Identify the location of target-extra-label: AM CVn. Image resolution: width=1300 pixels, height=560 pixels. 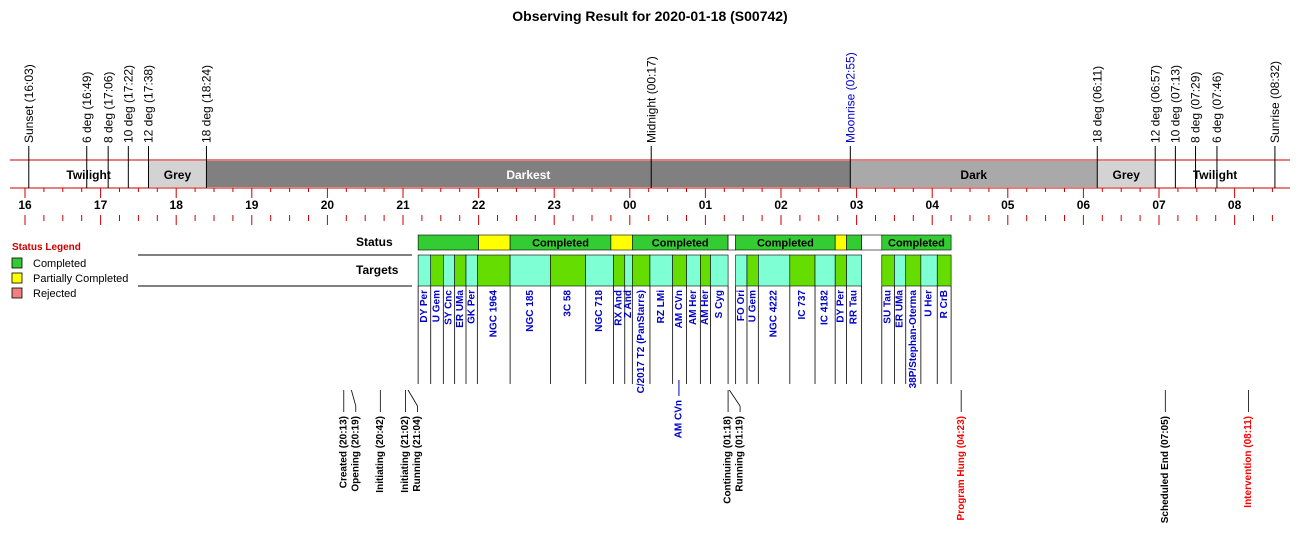
(679, 419).